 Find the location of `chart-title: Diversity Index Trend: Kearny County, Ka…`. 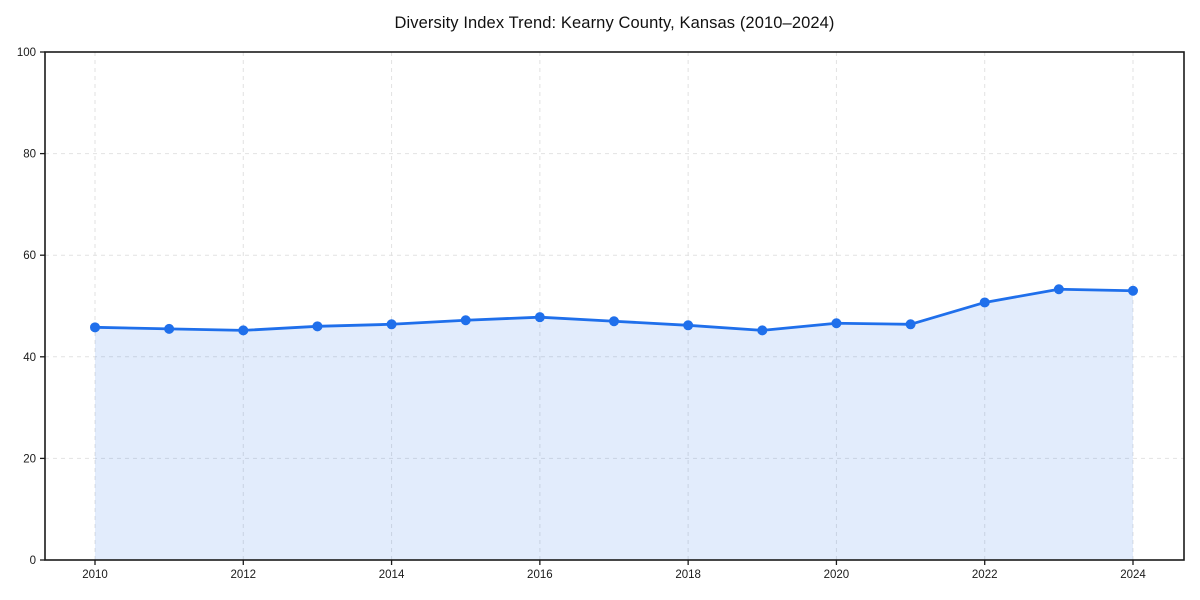

chart-title: Diversity Index Trend: Kearny County, Ka… is located at coordinates (614, 23).